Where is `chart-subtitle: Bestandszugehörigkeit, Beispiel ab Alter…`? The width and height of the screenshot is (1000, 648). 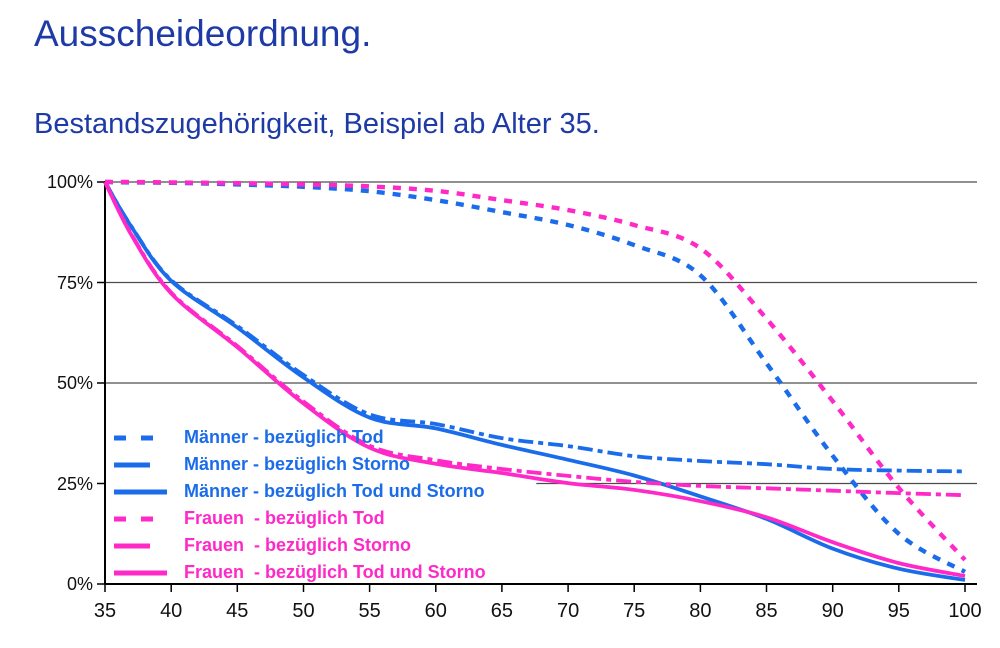
chart-subtitle: Bestandszugehörigkeit, Beispiel ab Alter… is located at coordinates (317, 124).